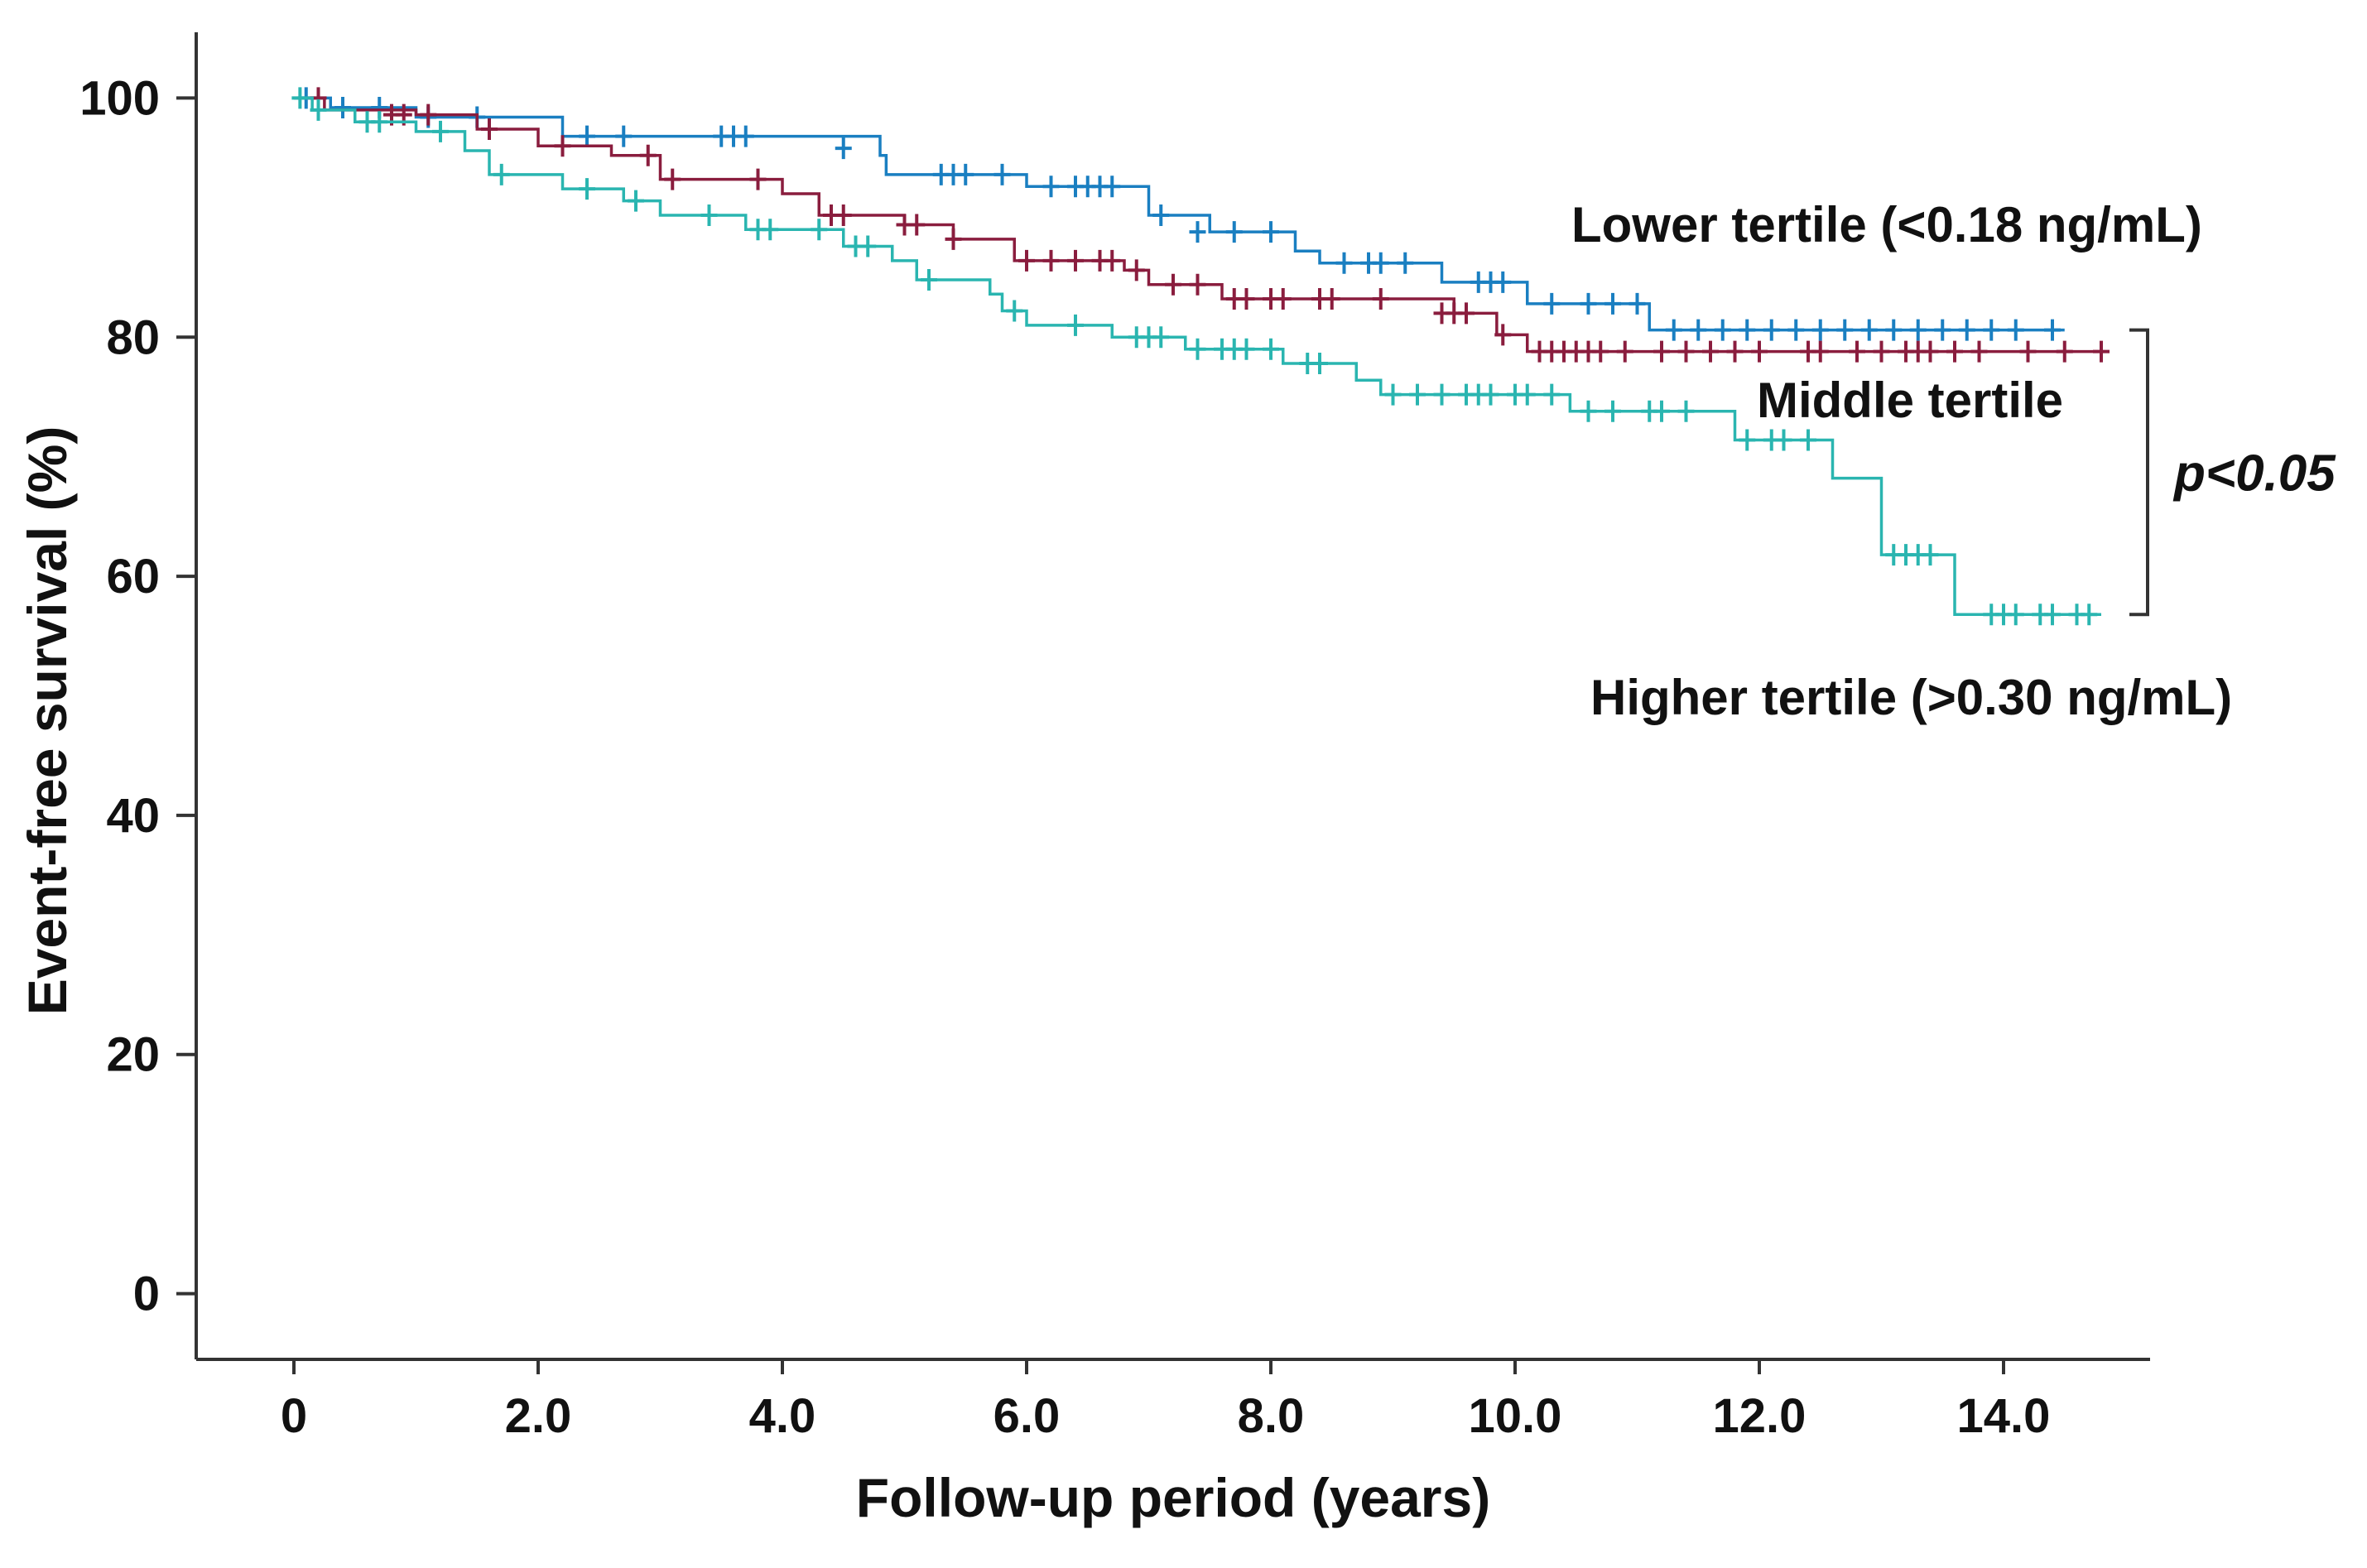 This screenshot has height=1568, width=2367. What do you see at coordinates (1887, 225) in the screenshot?
I see `lower-tertile-label: Lower tertile (<0.18 ng/mL)` at bounding box center [1887, 225].